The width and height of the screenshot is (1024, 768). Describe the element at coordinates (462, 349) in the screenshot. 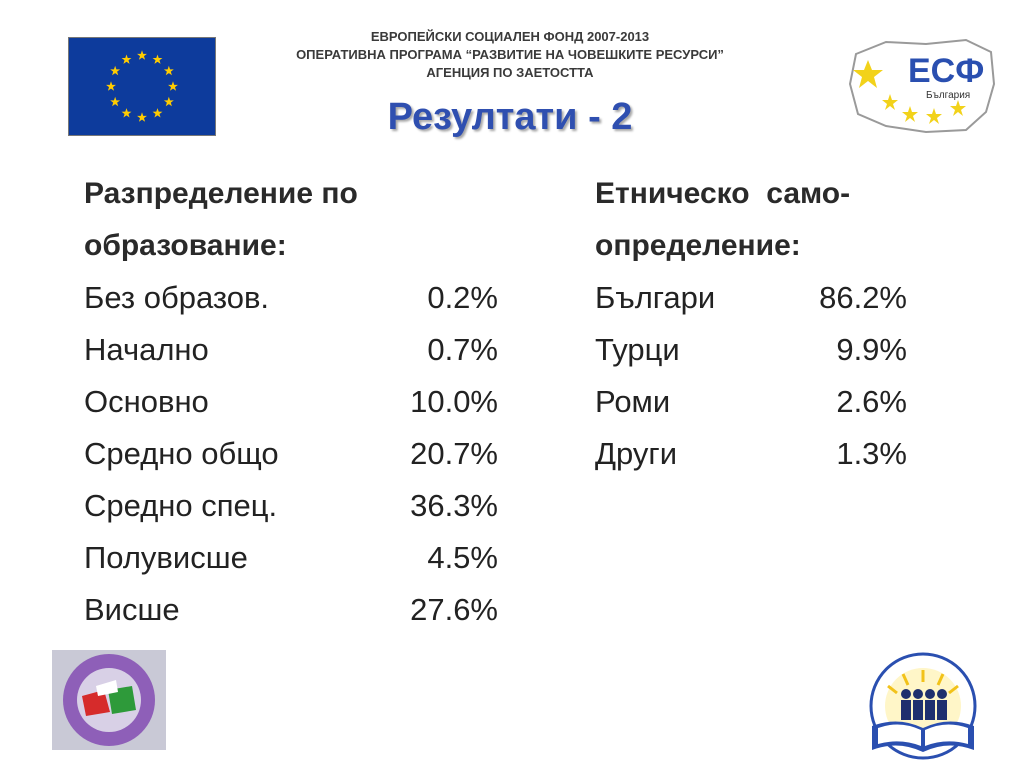

I see `education-value: 0.7%` at that location.